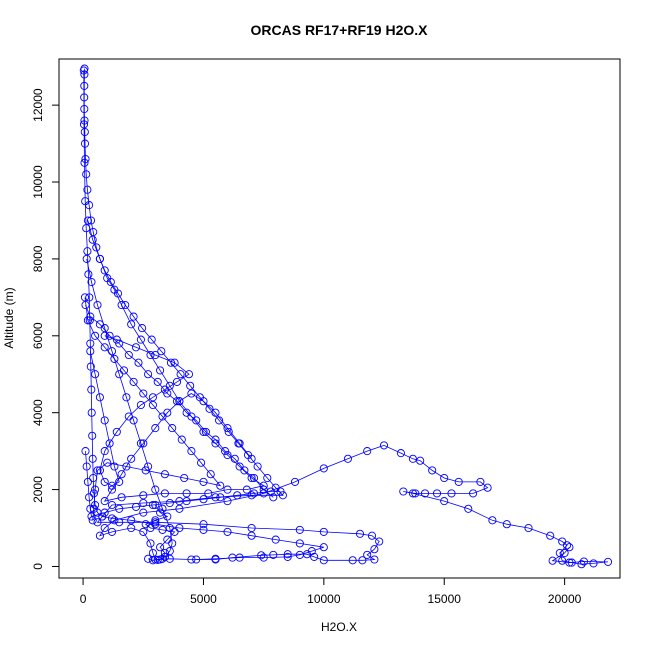 This screenshot has height=650, width=650. Describe the element at coordinates (38, 335) in the screenshot. I see `y-tick-label: 6000` at that location.